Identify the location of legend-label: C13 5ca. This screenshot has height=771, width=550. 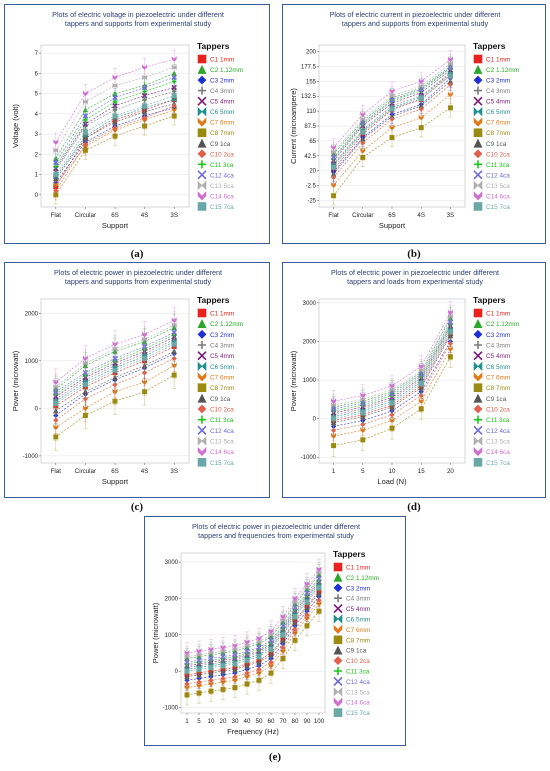
(498, 442).